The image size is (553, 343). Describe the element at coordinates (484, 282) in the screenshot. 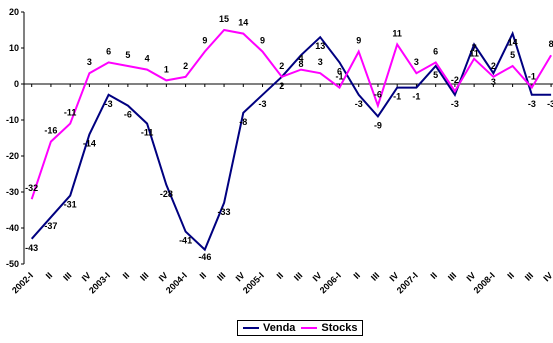

I see `x-tick-label: 2008-I` at that location.